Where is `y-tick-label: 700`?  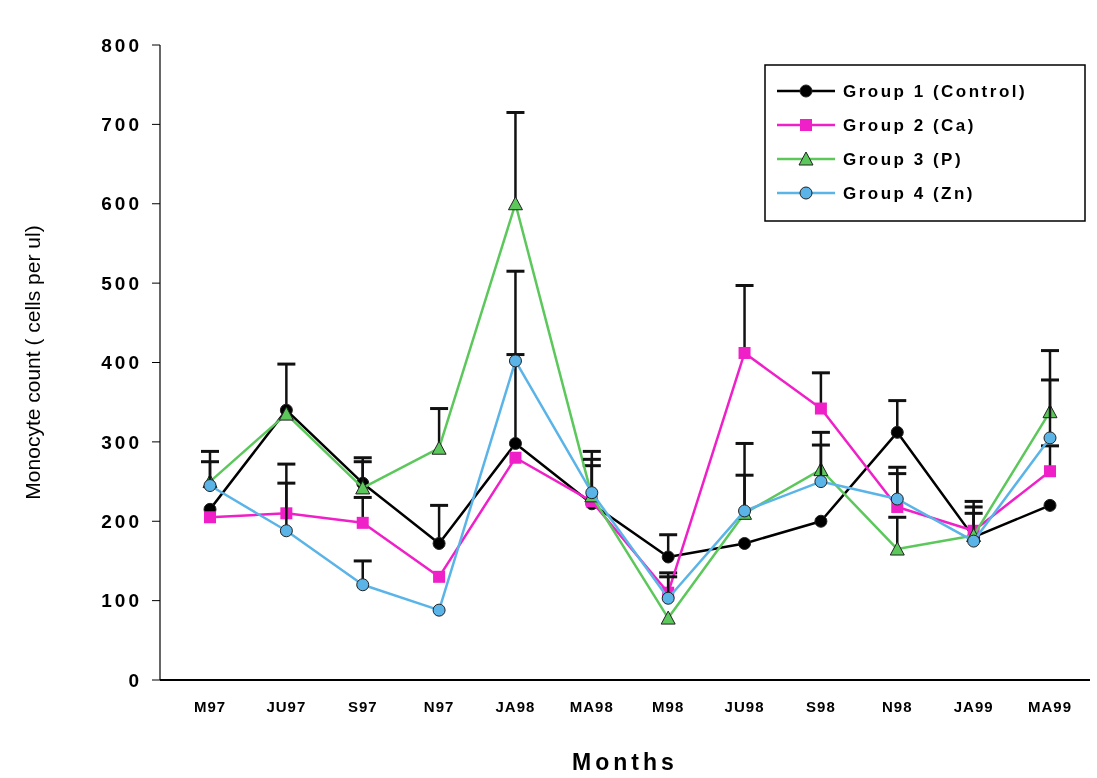 y-tick-label: 700 is located at coordinates (121, 125).